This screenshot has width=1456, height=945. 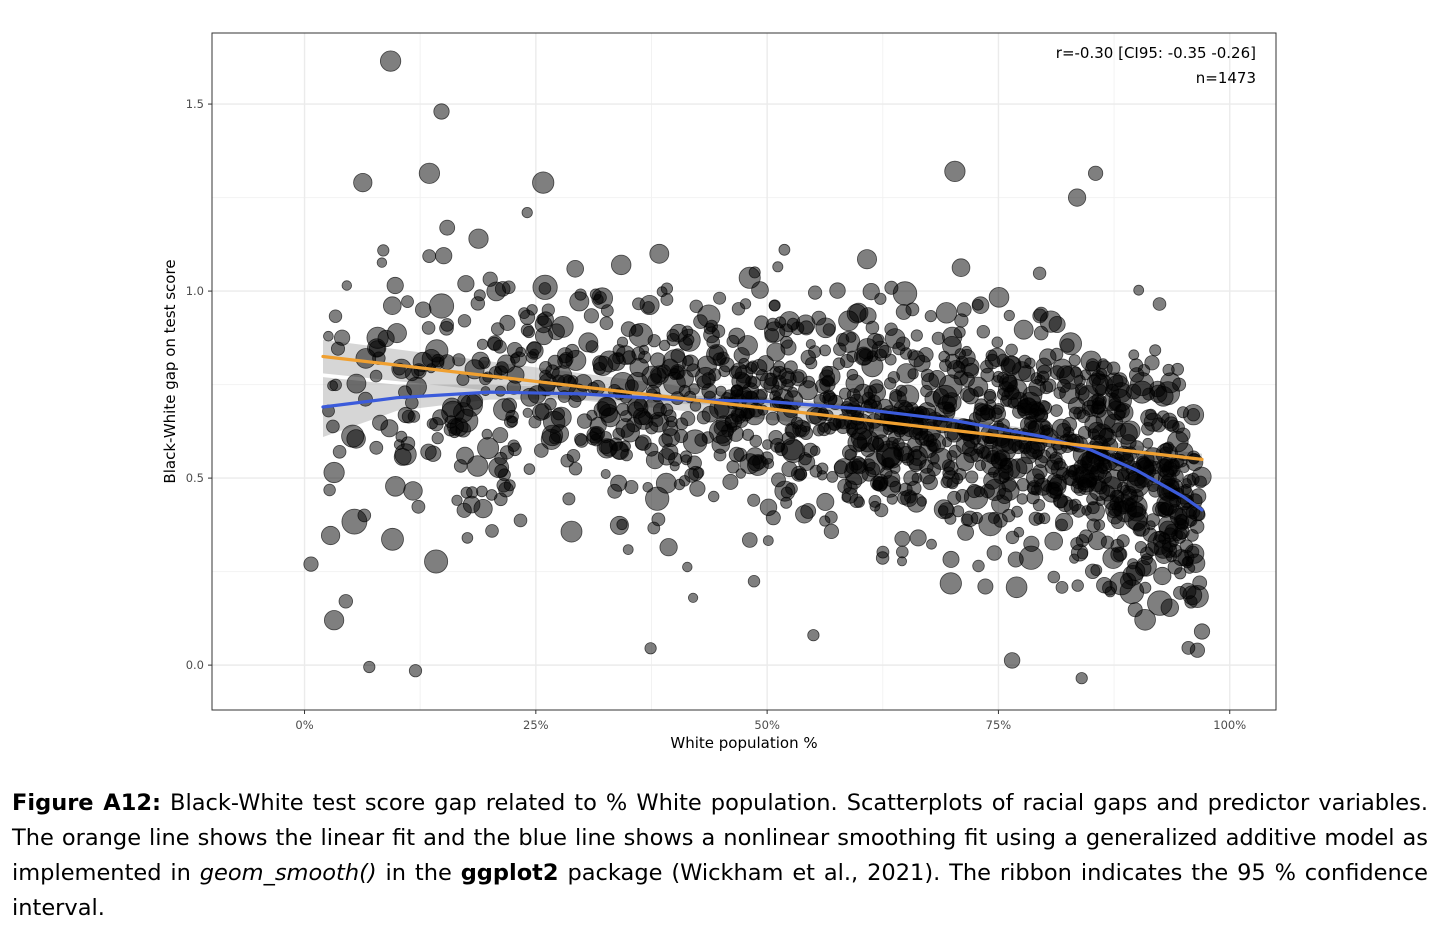 What do you see at coordinates (762, 407) in the screenshot?
I see `linear-fit-line` at bounding box center [762, 407].